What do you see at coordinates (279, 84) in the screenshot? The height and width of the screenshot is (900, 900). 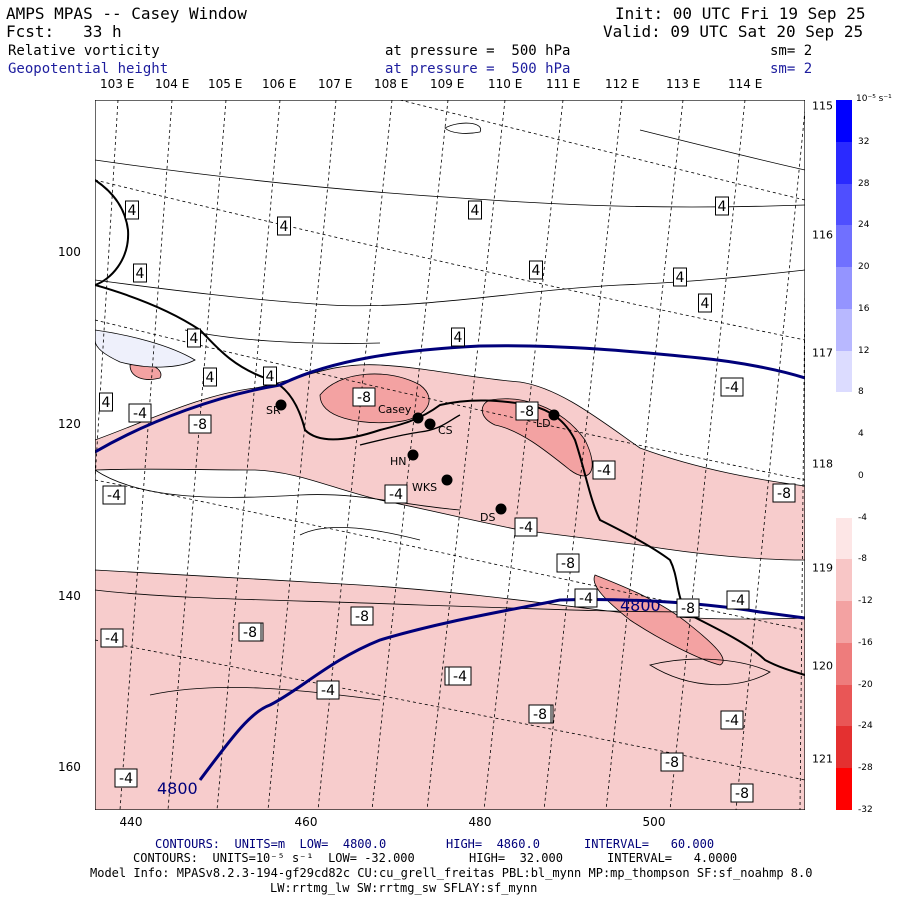 I see `lon-label: 106 E` at bounding box center [279, 84].